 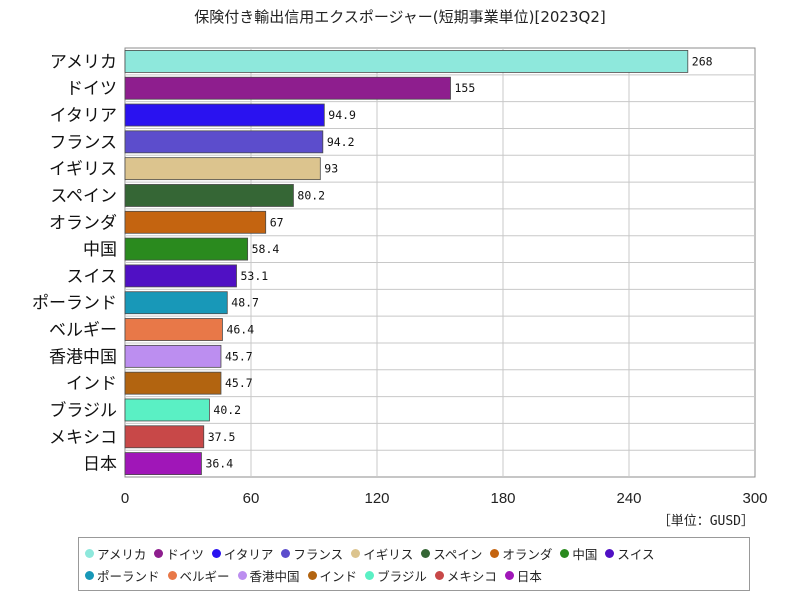 I want to click on legend-item: スイス, so click(x=630, y=553).